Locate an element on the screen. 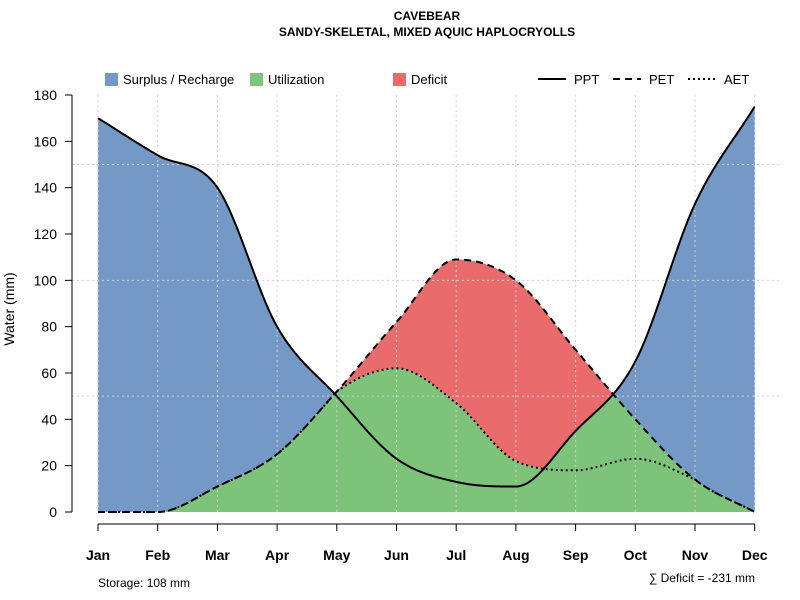 This screenshot has width=800, height=600. legend-swatch-deficit is located at coordinates (399, 79).